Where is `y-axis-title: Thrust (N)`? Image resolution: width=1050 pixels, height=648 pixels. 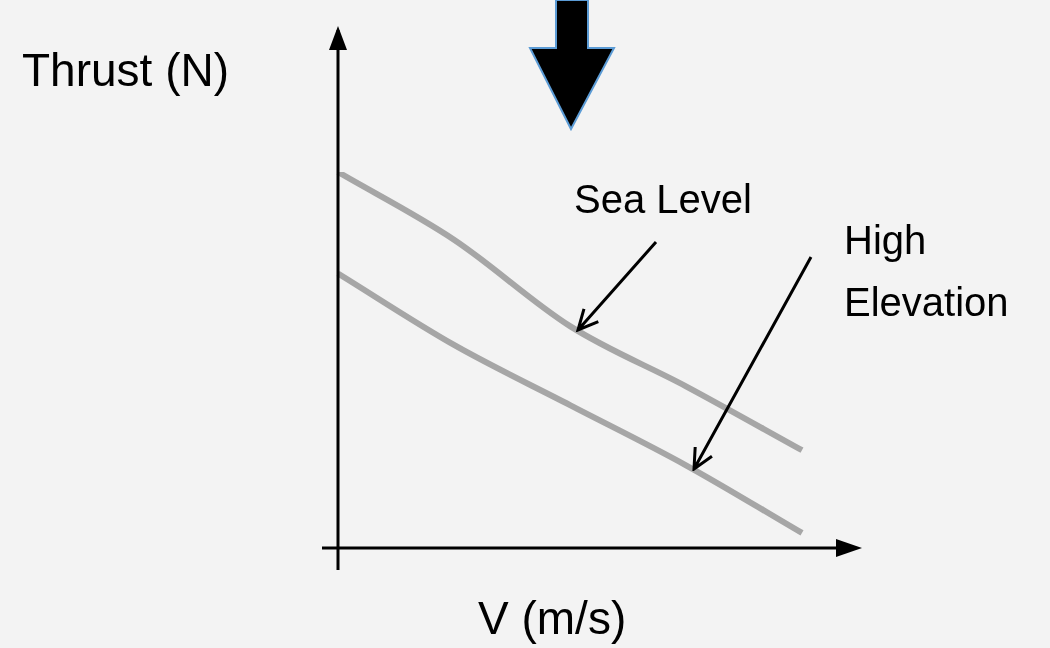 y-axis-title: Thrust (N) is located at coordinates (125, 70).